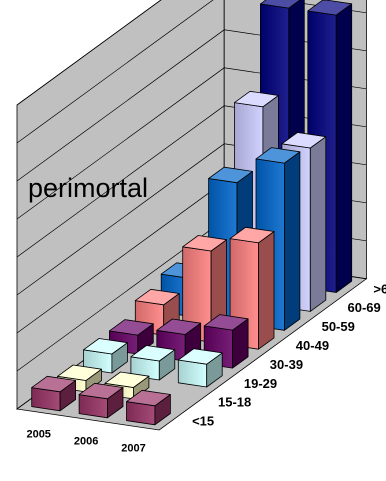 Image resolution: width=386 pixels, height=481 pixels. I want to click on x-tick-labels: 2005 2006 2007, so click(85, 442).